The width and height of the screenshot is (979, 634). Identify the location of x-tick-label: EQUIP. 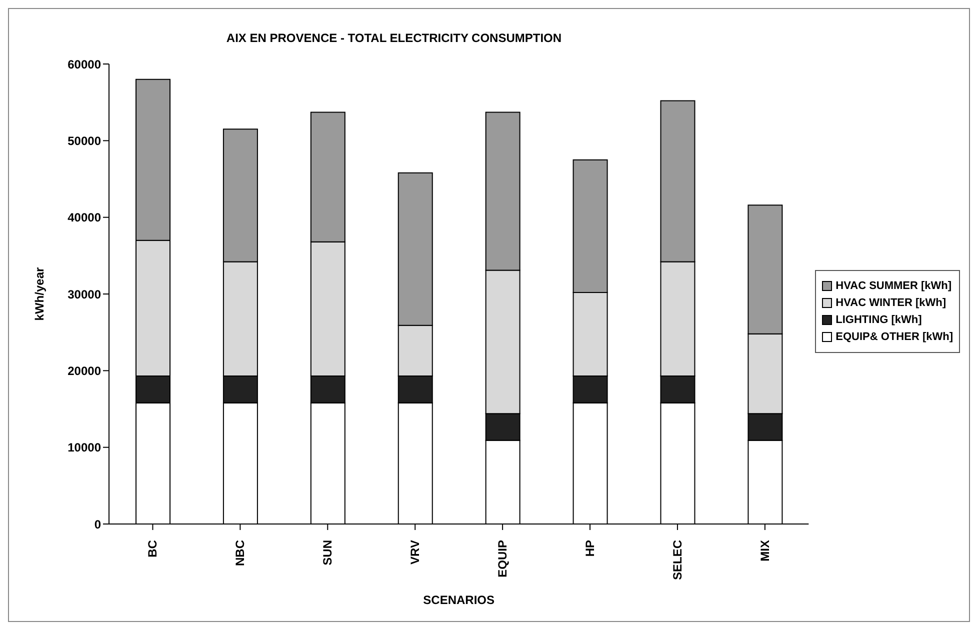
(503, 559).